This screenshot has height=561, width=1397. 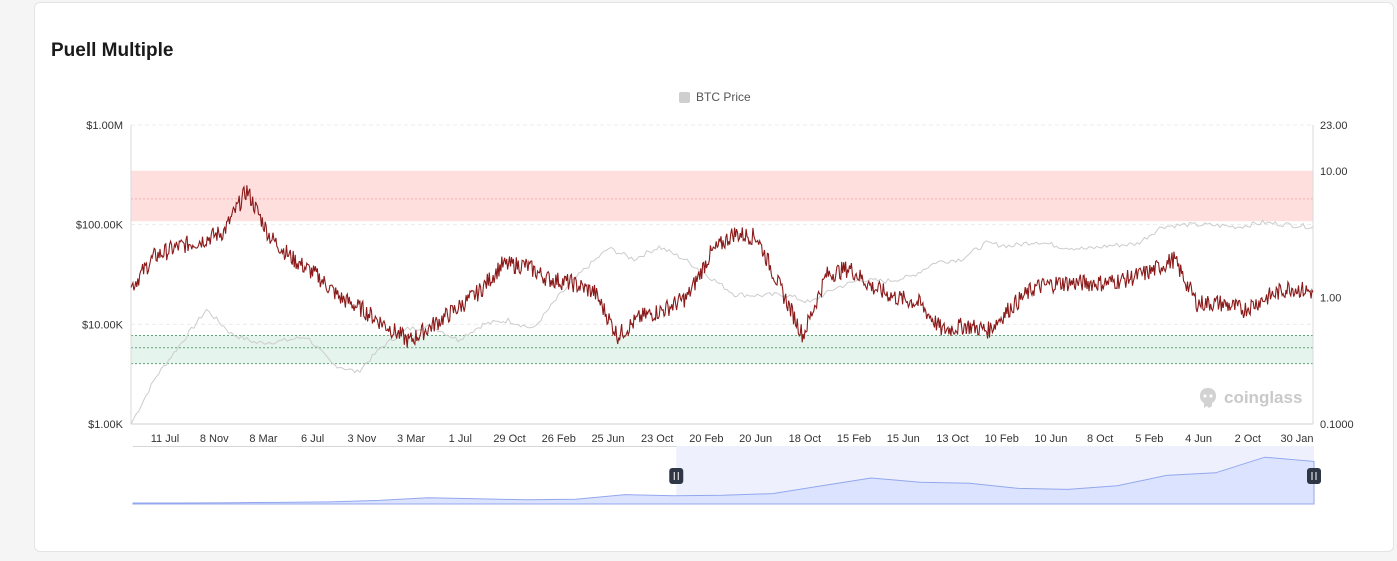 What do you see at coordinates (1330, 298) in the screenshot?
I see `right-tick-label: 1.00` at bounding box center [1330, 298].